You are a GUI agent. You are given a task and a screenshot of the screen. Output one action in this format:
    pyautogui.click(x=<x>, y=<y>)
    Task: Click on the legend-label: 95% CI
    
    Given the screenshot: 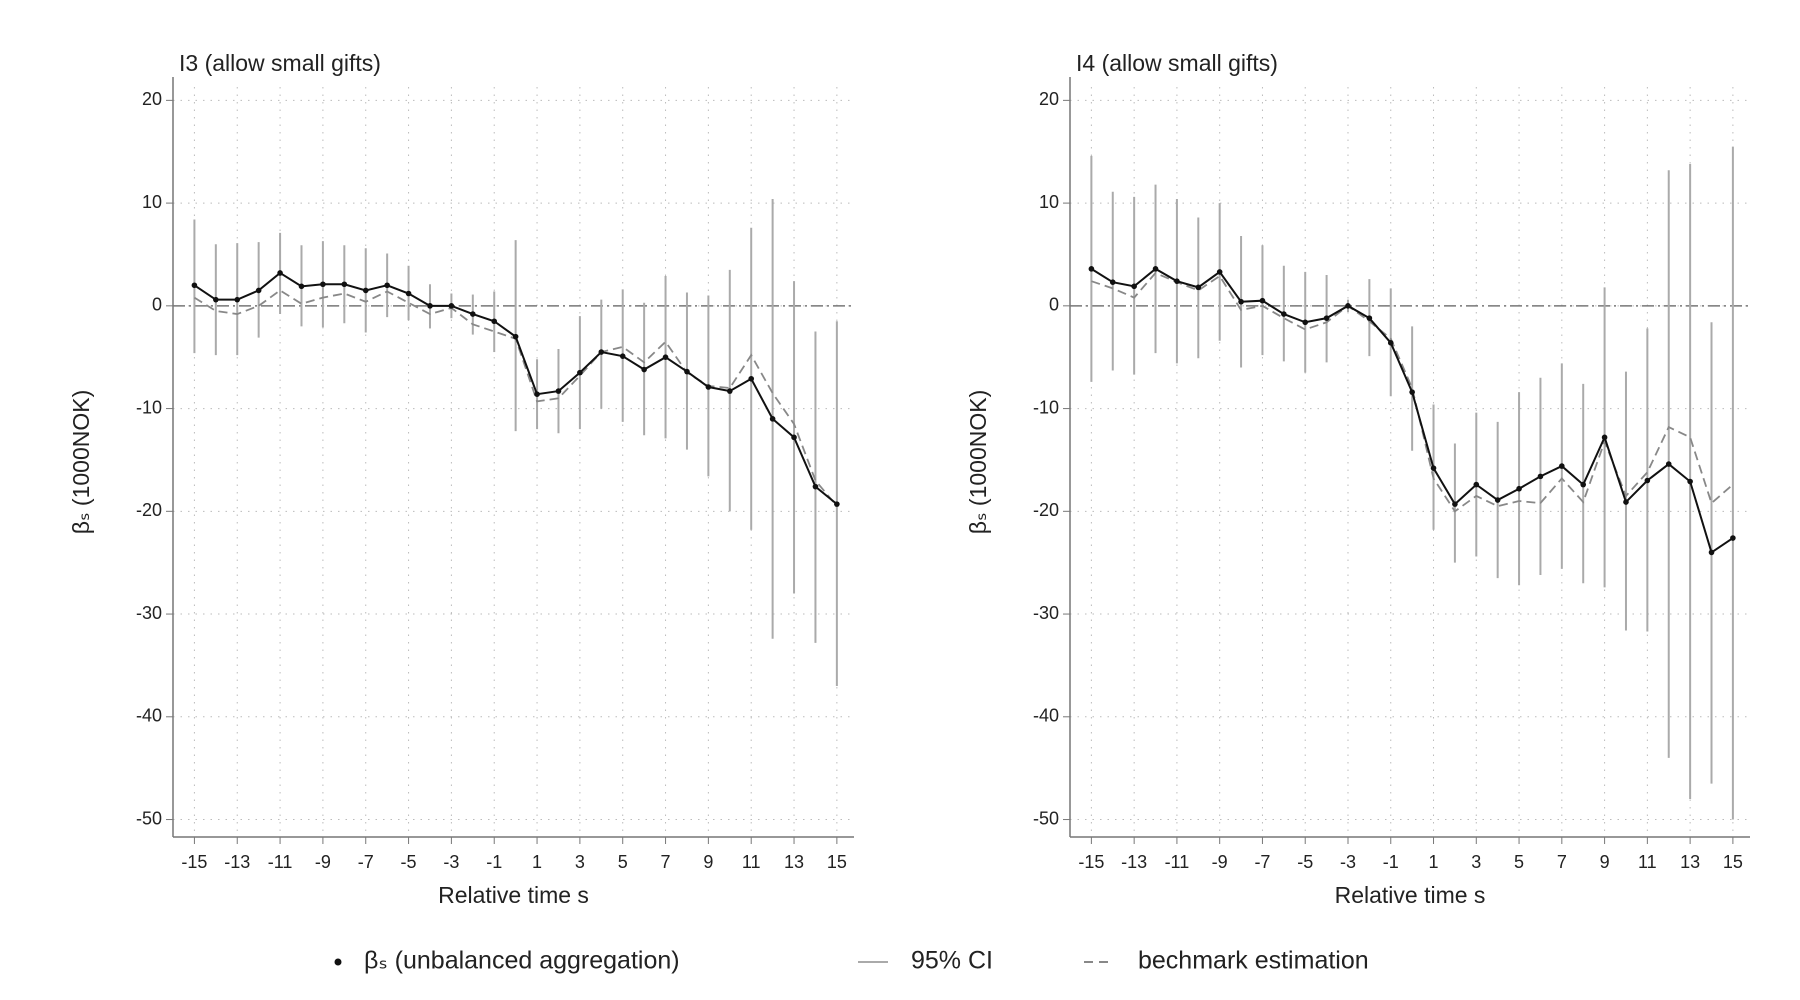 What is the action you would take?
    pyautogui.click(x=952, y=961)
    